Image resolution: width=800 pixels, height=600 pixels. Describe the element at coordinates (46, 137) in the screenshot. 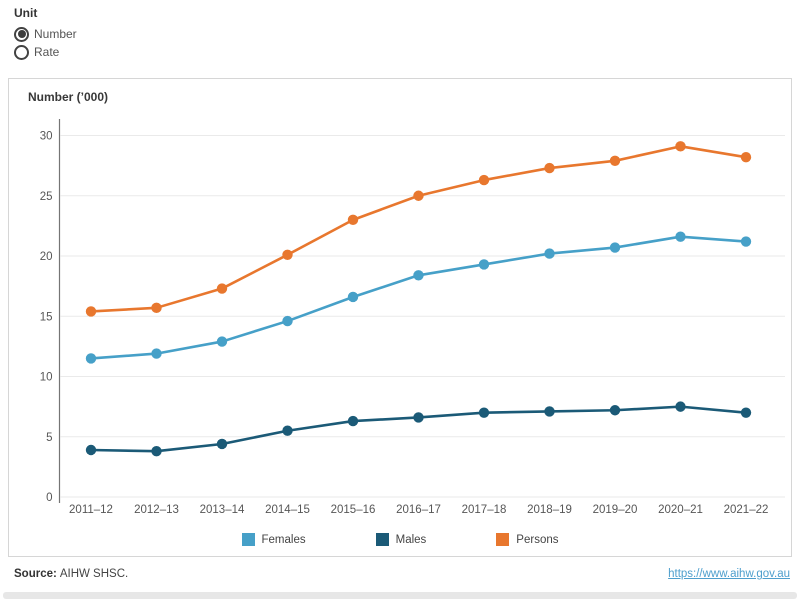

I see `y-tick-label: 30` at that location.